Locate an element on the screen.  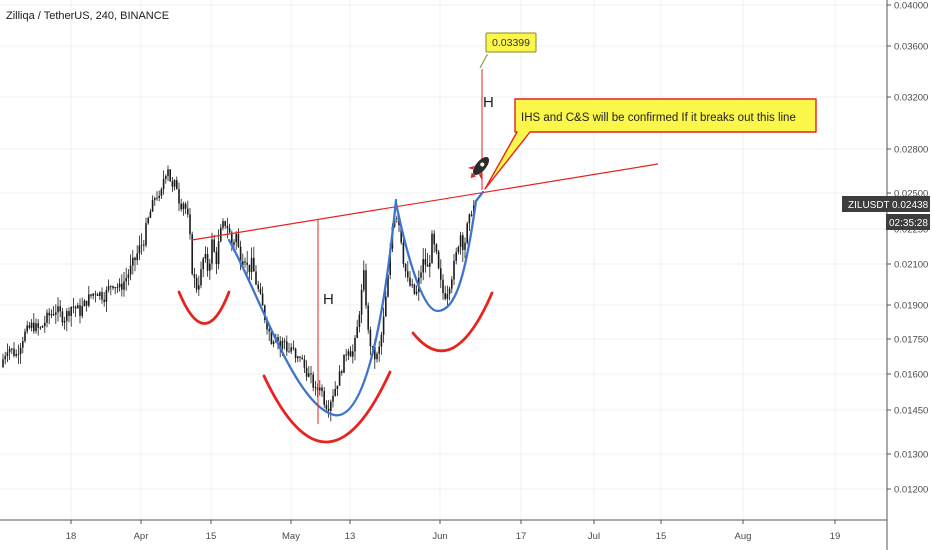
breakout-trendline is located at coordinates (425, 202).